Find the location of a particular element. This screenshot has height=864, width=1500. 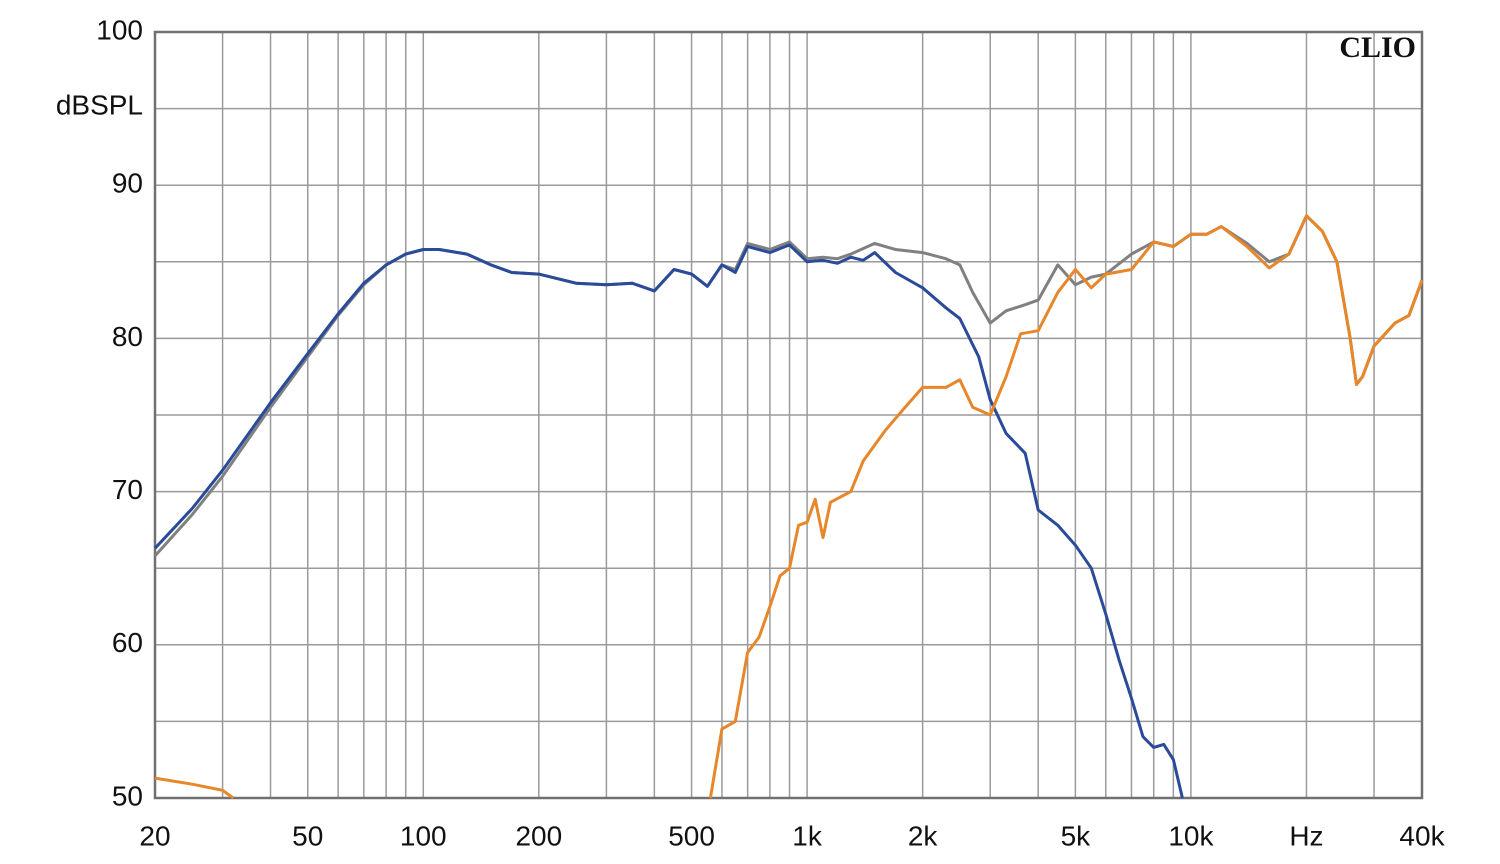

y-tick-label: 90 is located at coordinates (127, 183).